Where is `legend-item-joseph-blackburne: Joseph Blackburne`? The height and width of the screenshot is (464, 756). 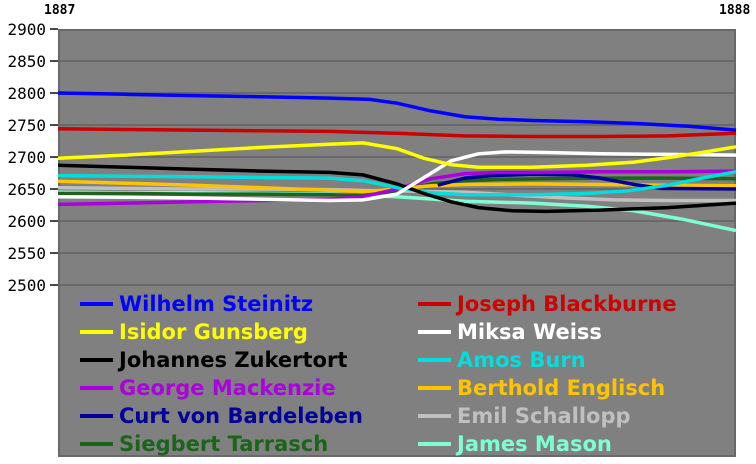 legend-item-joseph-blackburne: Joseph Blackburne is located at coordinates (547, 304).